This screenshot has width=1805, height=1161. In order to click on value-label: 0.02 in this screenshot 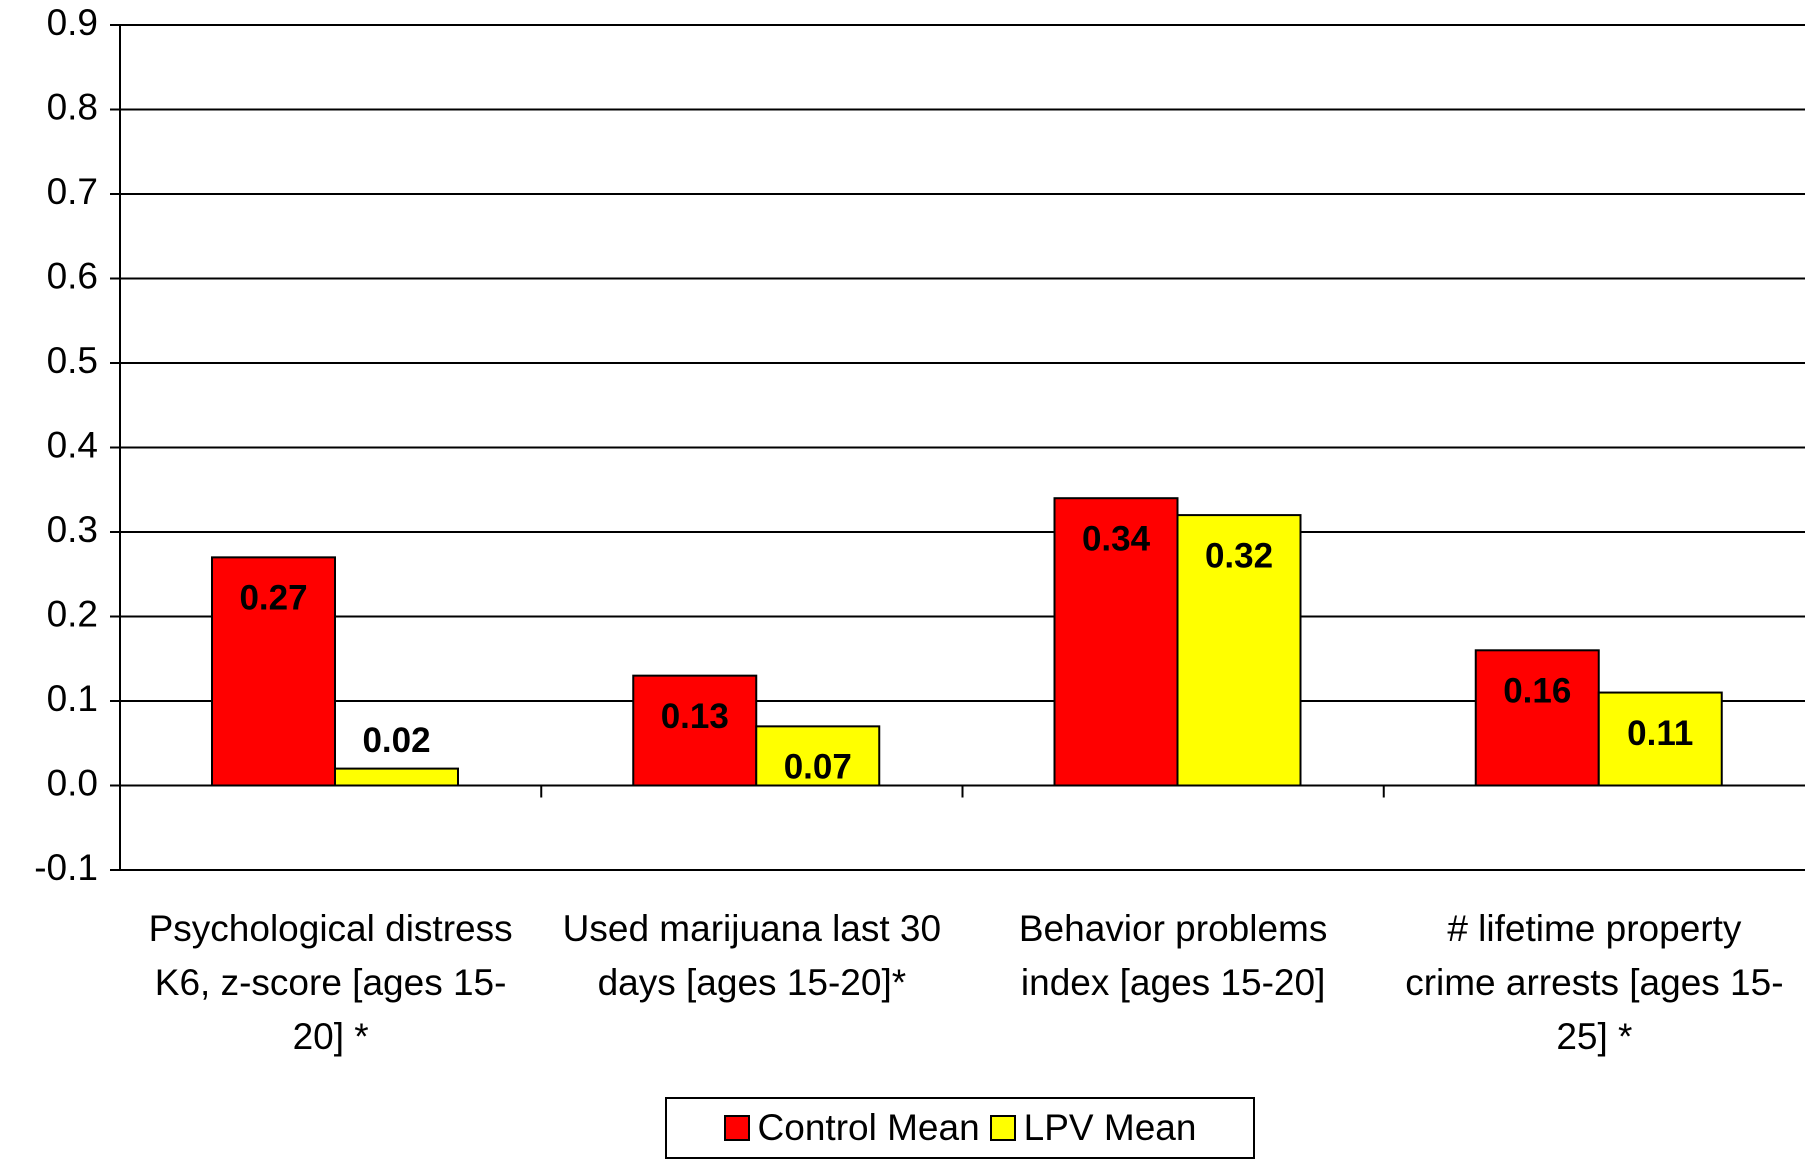, I will do `click(396, 740)`.